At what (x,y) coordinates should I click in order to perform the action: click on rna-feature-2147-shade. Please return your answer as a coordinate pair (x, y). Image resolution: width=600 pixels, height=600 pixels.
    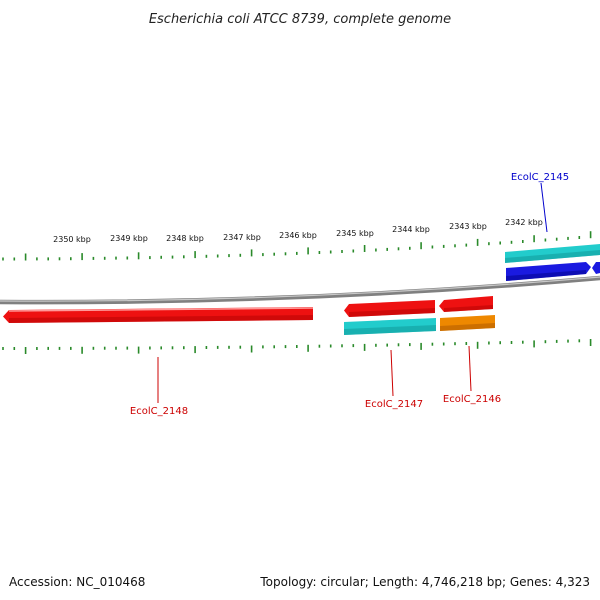
    Looking at the image, I should click on (390, 330).